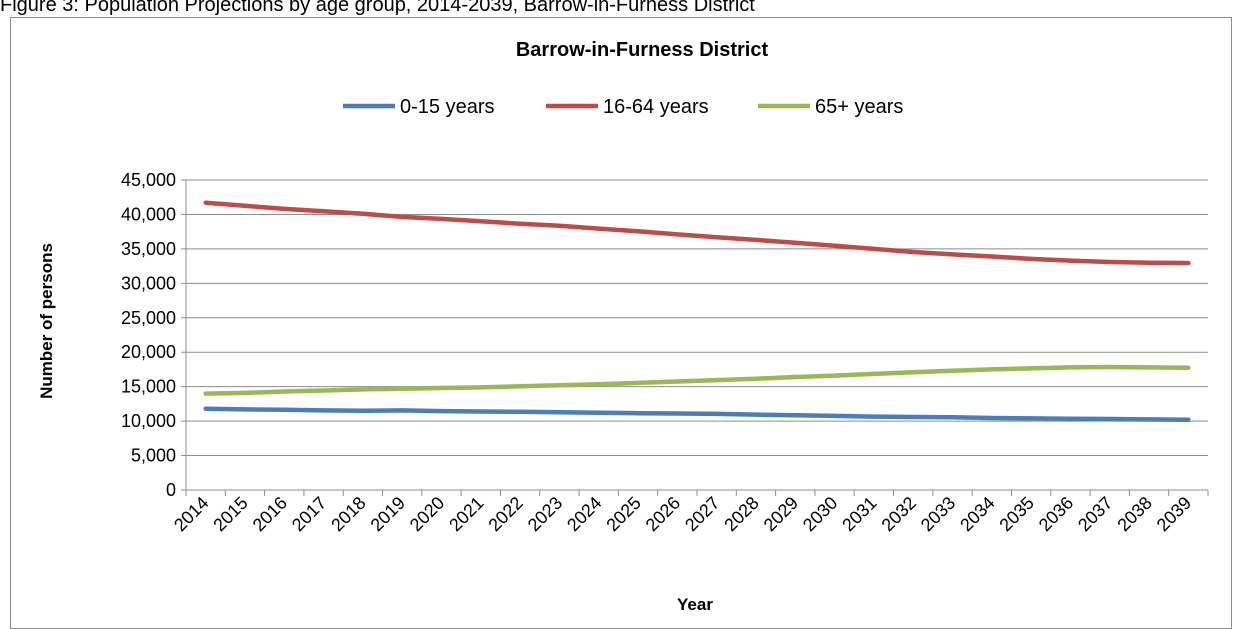 The image size is (1241, 629). Describe the element at coordinates (230, 514) in the screenshot. I see `x-tick-label: 2015` at that location.